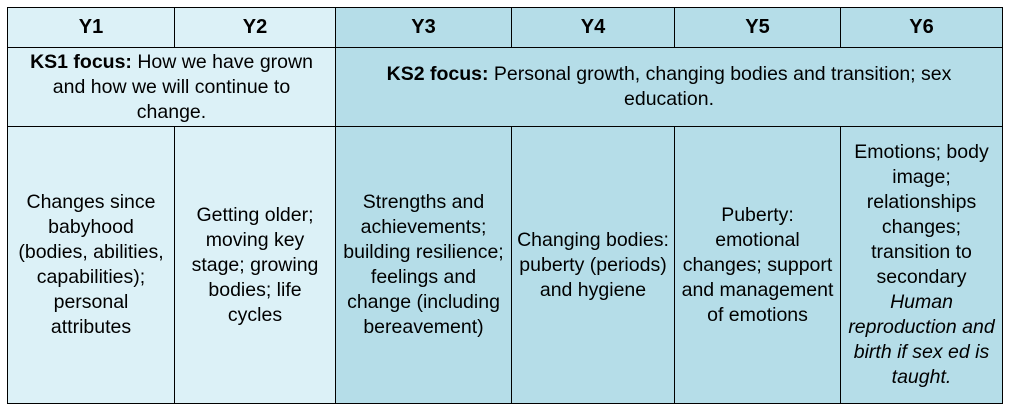 The image size is (1010, 414). I want to click on year-header-y6: Y6, so click(921, 27).